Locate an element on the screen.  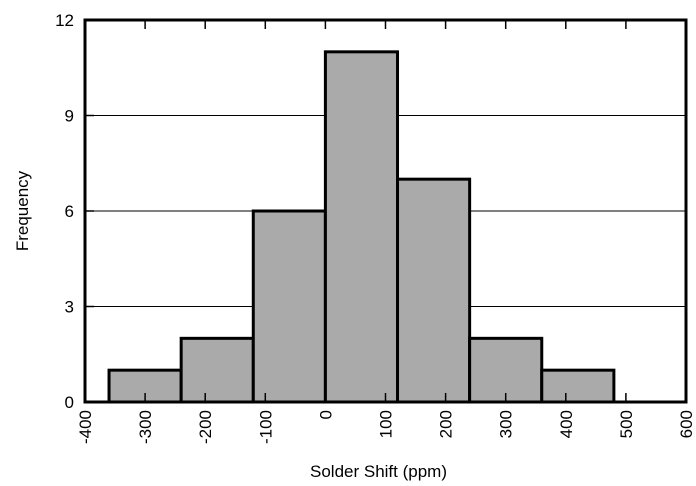
y-tick-label: 12 is located at coordinates (64, 20).